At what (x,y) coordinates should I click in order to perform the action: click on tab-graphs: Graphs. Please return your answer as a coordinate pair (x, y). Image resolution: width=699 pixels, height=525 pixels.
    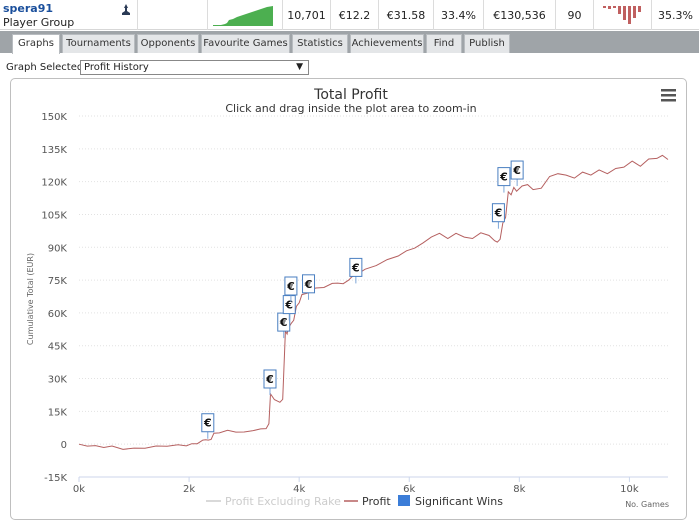
    Looking at the image, I should click on (36, 44).